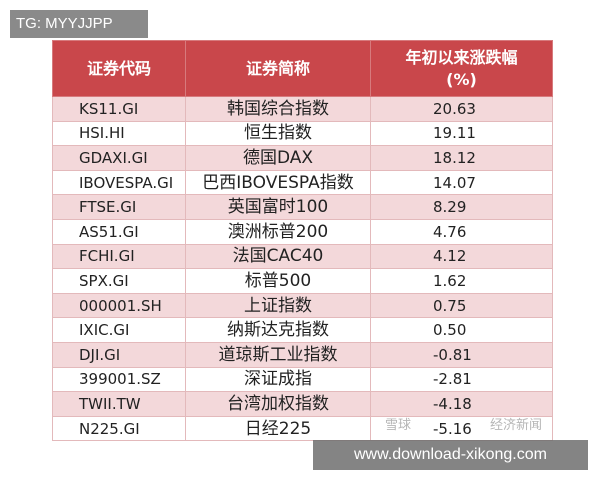  I want to click on tag: TG: MYYJJPP, so click(79, 24).